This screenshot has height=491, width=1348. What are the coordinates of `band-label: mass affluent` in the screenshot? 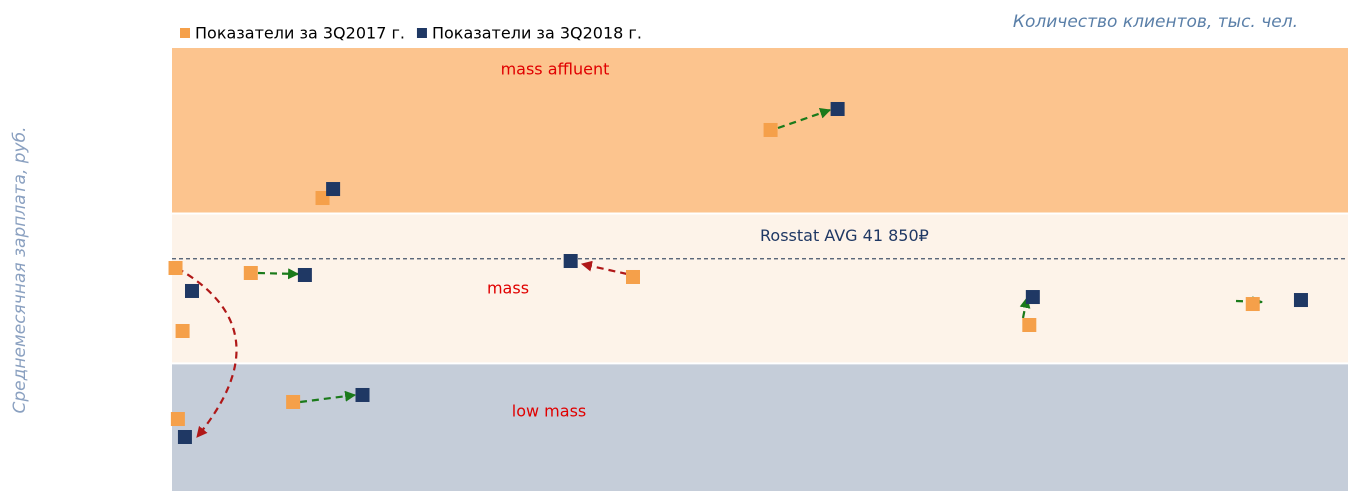 It's located at (555, 69).